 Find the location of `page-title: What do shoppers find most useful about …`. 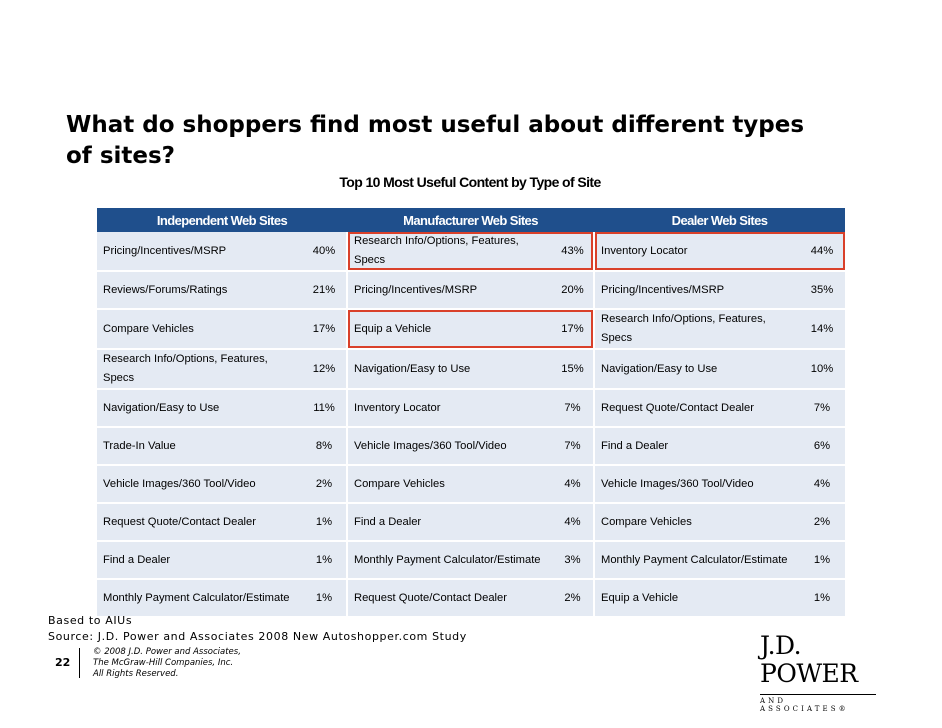

page-title: What do shoppers find most useful about … is located at coordinates (435, 140).